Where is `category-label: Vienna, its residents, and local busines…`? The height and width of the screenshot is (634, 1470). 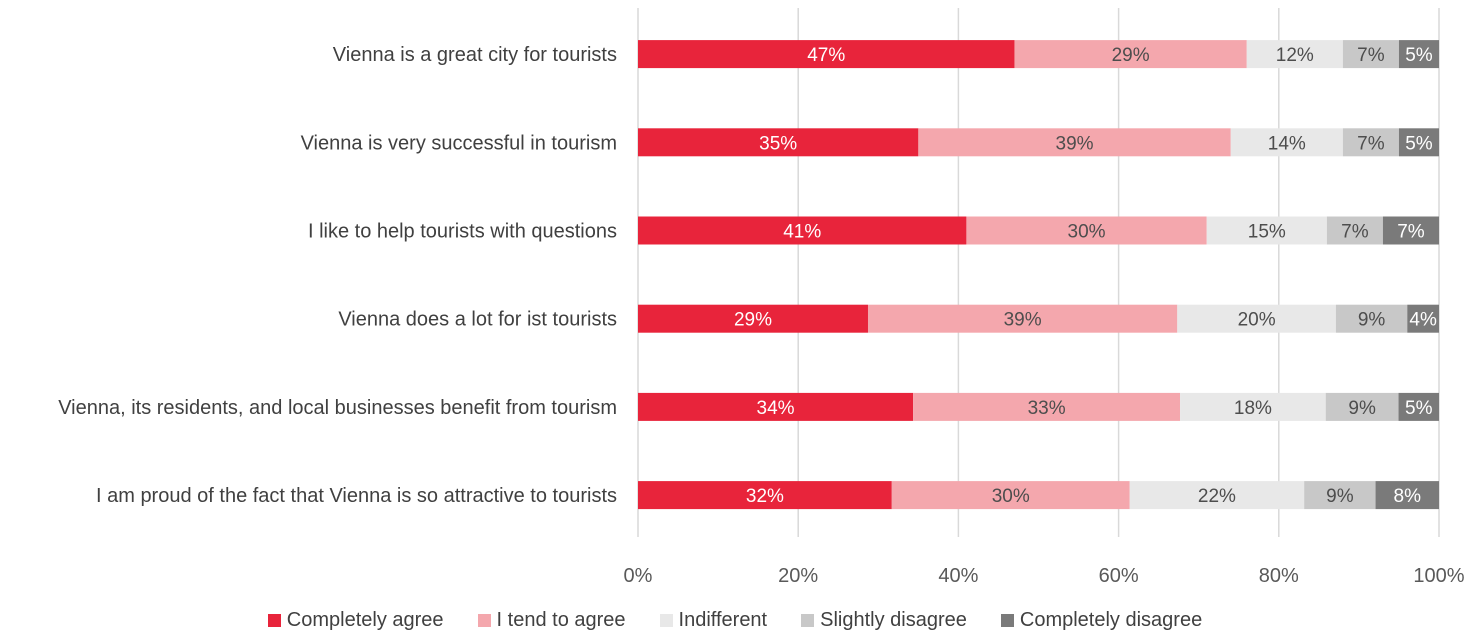 category-label: Vienna, its residents, and local busines… is located at coordinates (337, 408).